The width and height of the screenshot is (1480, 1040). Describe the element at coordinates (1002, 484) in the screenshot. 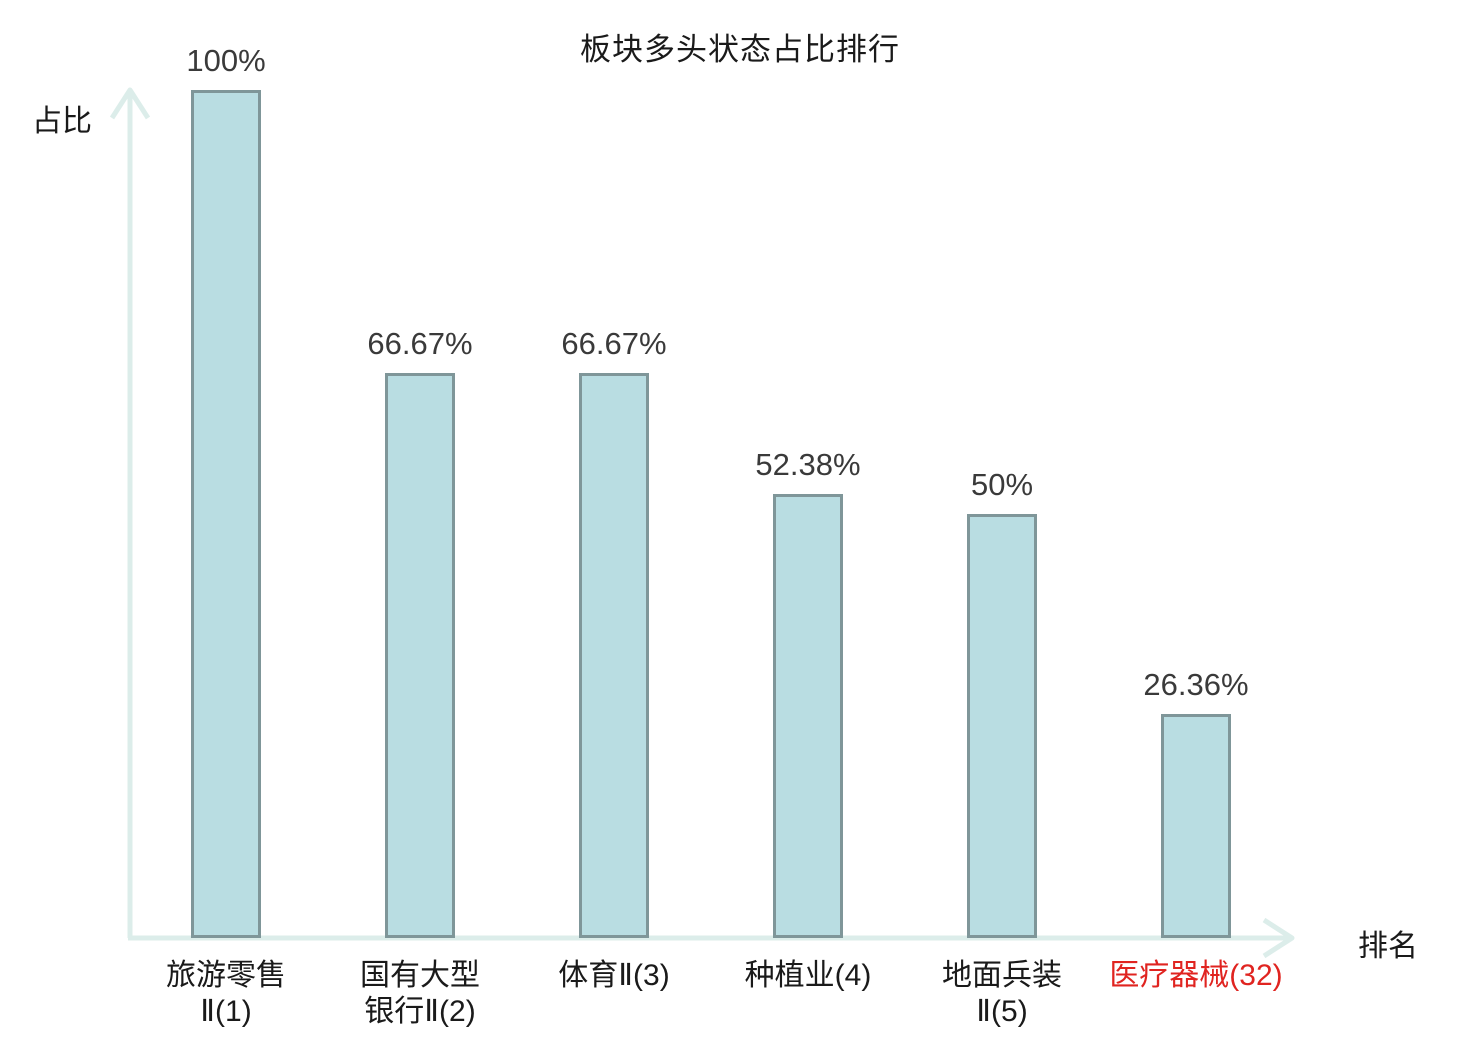

I see `bar-value-label: 50%` at that location.